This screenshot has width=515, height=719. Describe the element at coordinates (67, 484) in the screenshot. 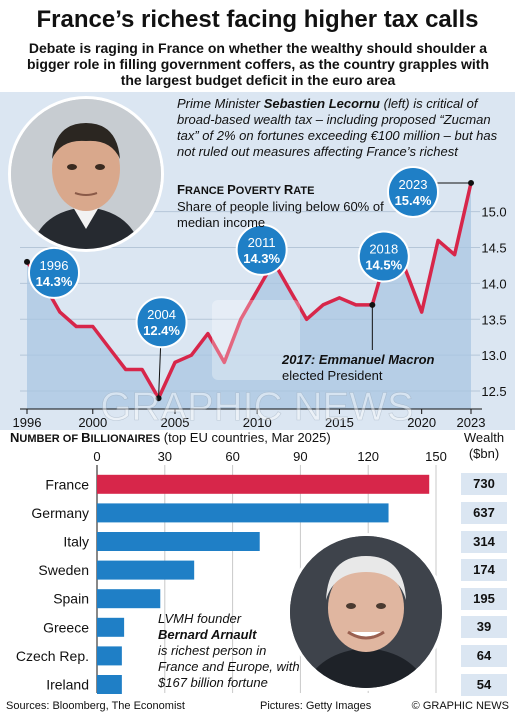

I see `bar-category-label-0: France` at that location.